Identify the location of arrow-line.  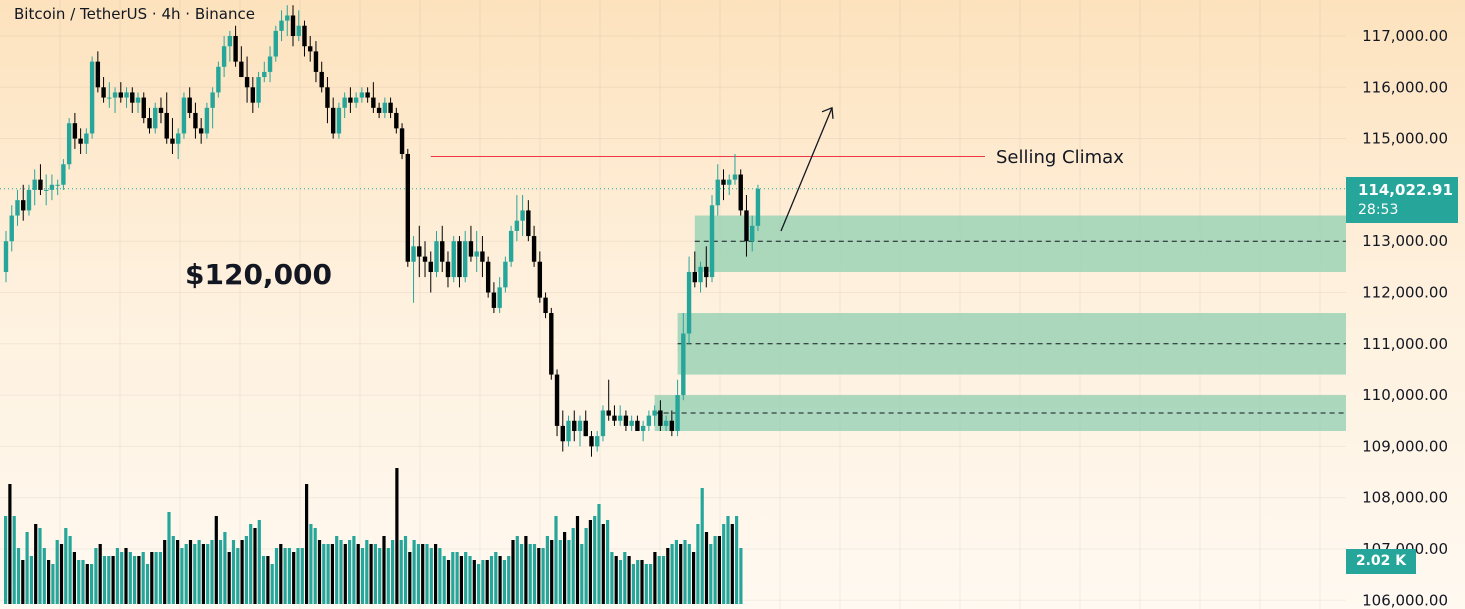
(806, 169).